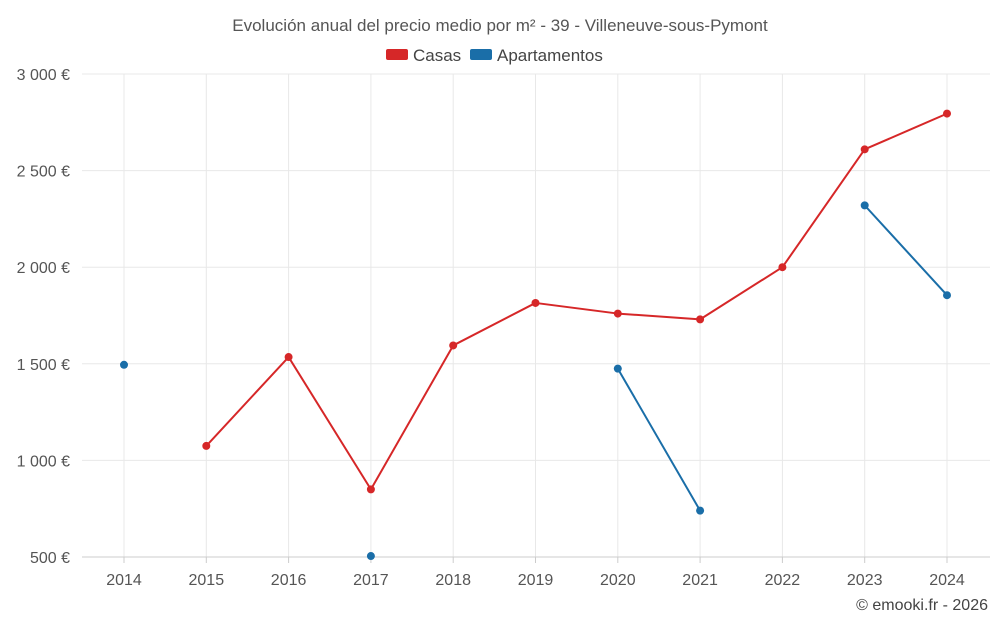 The image size is (1000, 625). What do you see at coordinates (700, 319) in the screenshot?
I see `data-point-casas-2021` at bounding box center [700, 319].